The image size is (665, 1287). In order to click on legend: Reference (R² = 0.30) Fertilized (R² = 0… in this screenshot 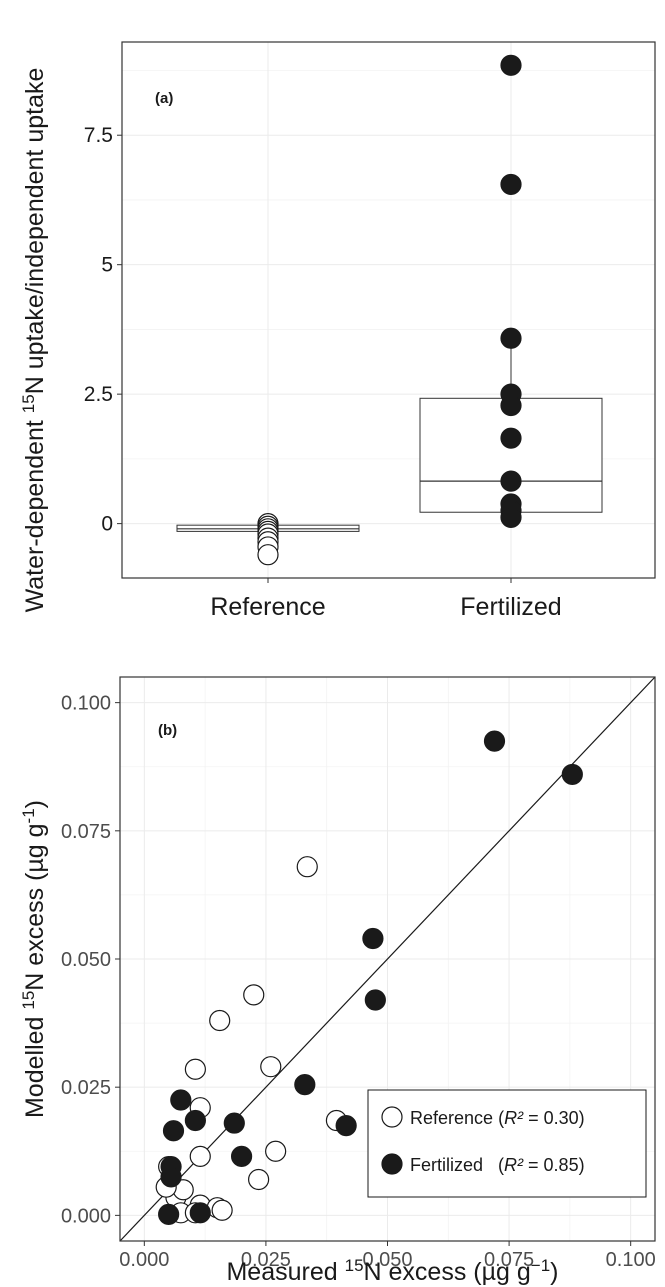, I will do `click(507, 1143)`.